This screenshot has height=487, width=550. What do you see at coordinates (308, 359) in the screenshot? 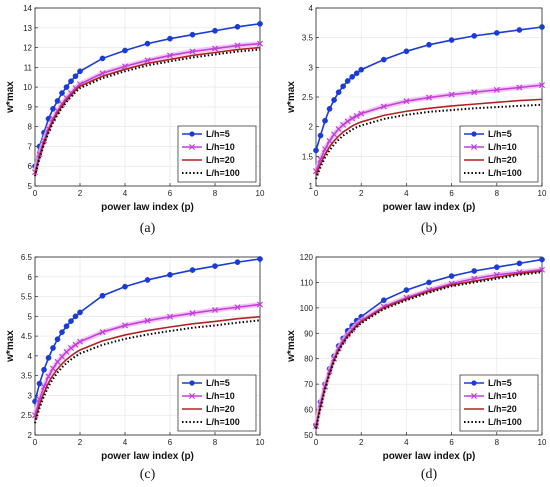
I see `y-tick-label: 80` at bounding box center [308, 359].